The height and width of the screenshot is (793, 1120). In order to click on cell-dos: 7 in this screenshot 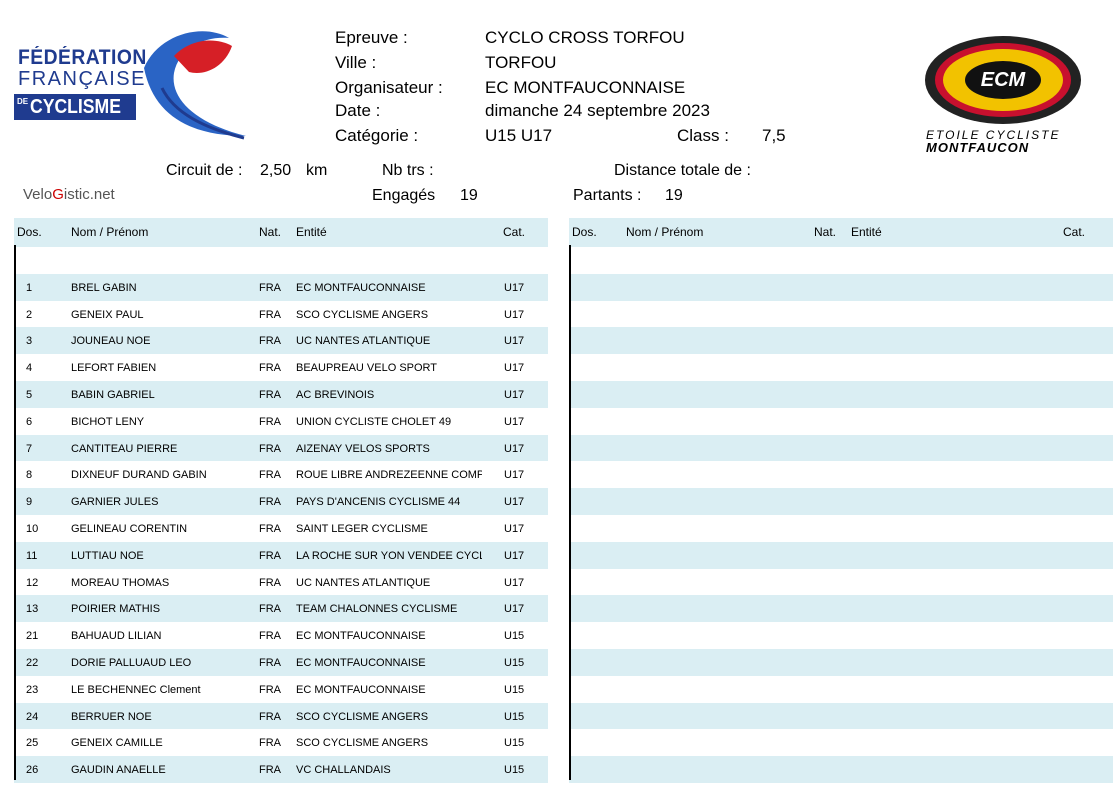, I will do `click(29, 448)`.